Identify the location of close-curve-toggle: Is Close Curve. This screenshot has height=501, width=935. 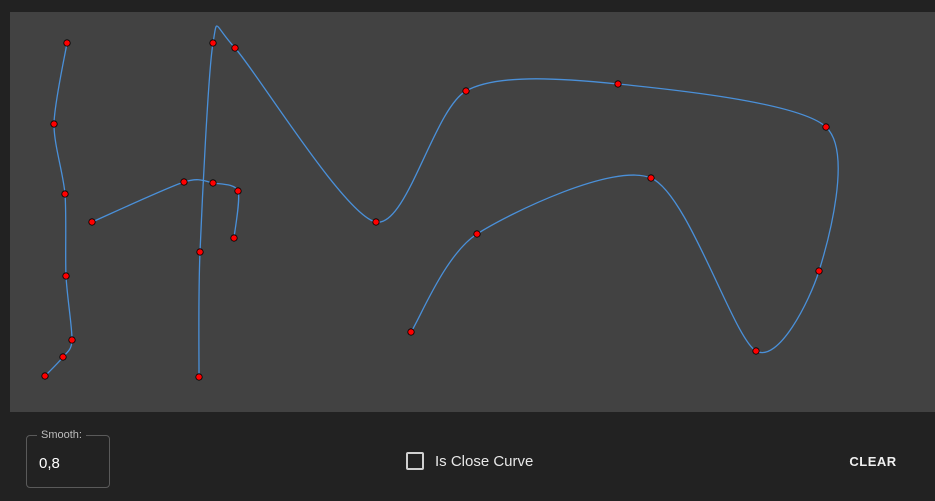
(469, 461).